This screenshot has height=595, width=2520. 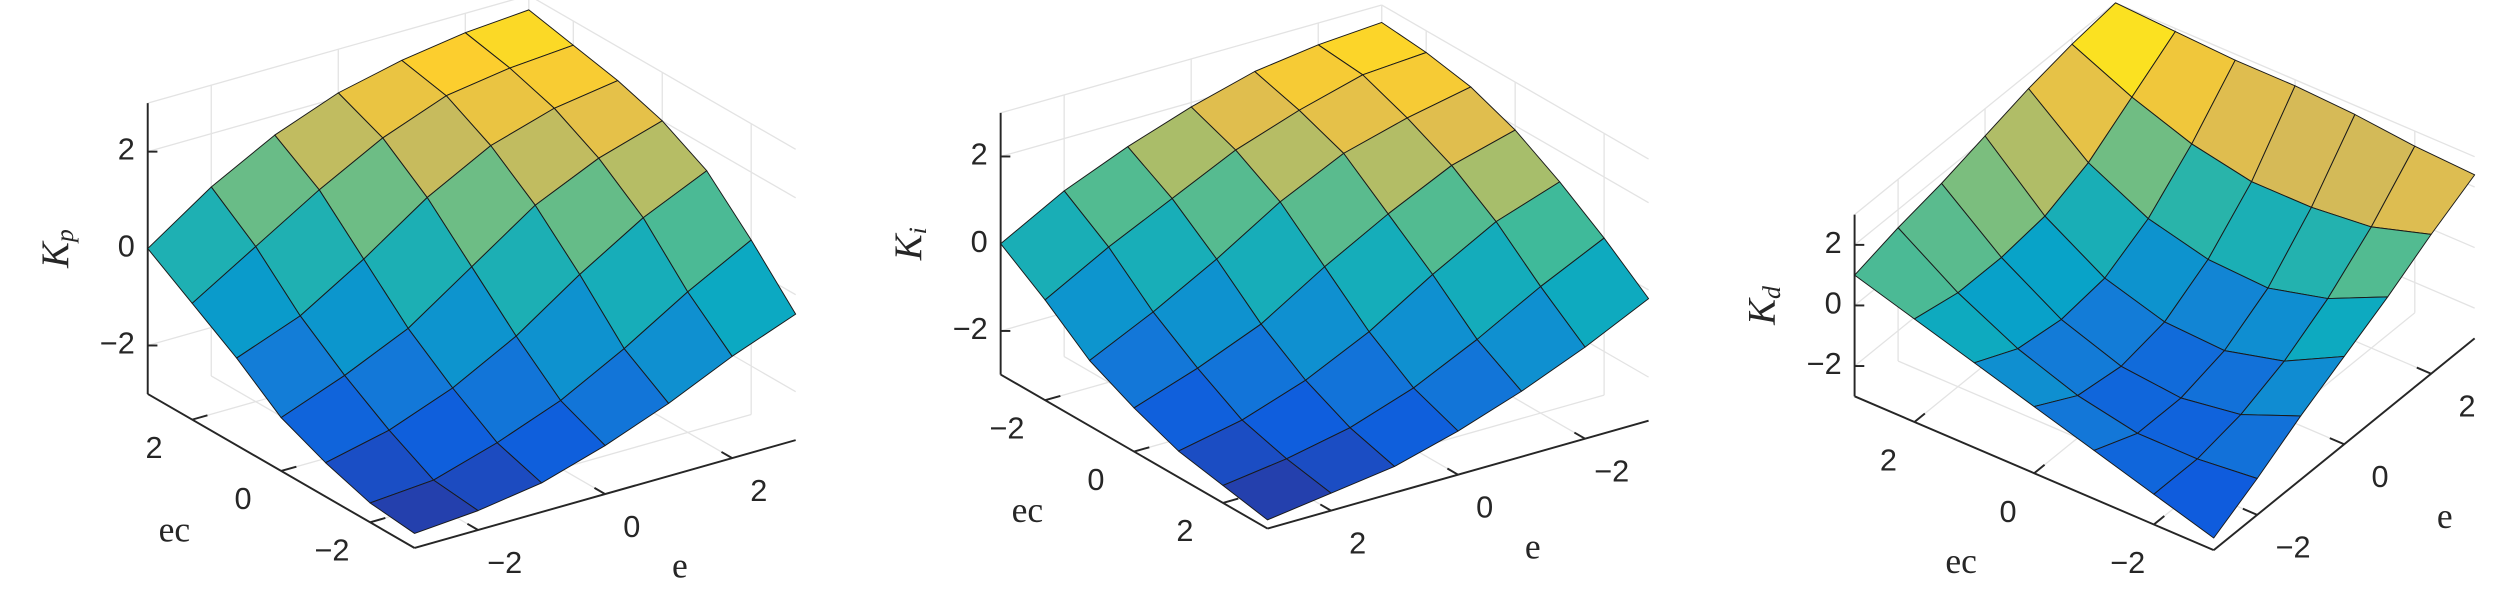 I want to click on z-label-sub: i, so click(x=917, y=230).